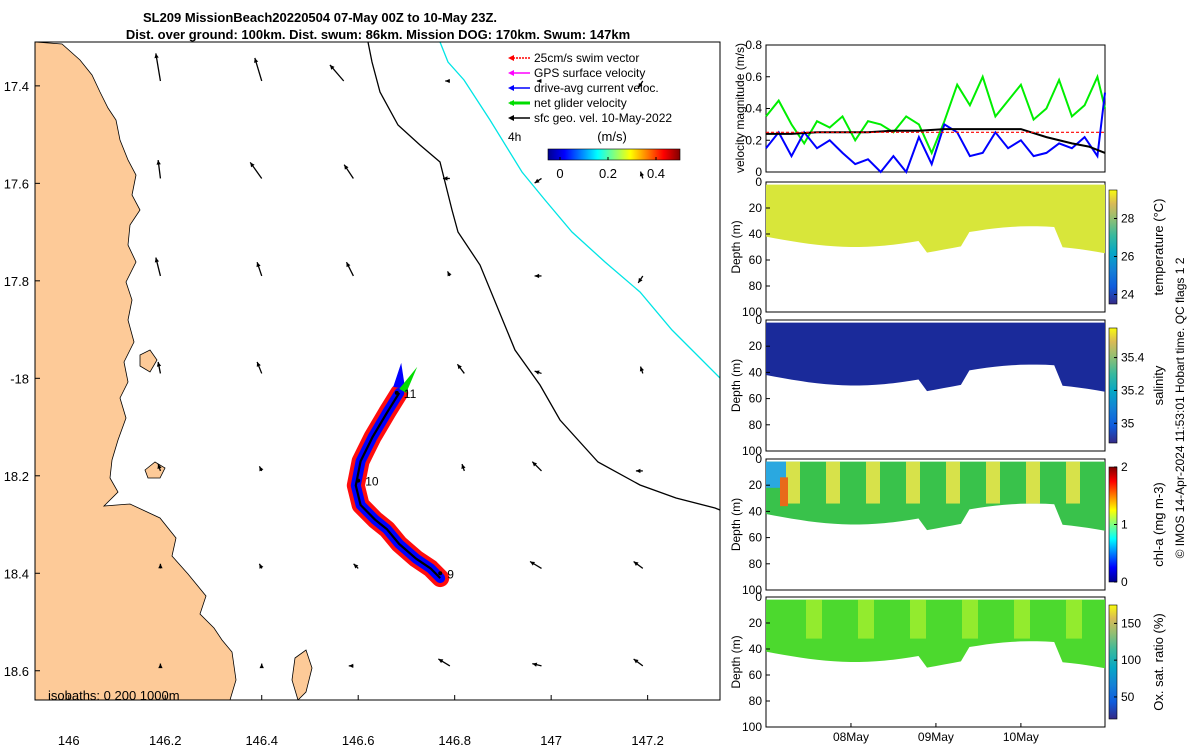  I want to click on x-tick-label: 08May, so click(851, 737).